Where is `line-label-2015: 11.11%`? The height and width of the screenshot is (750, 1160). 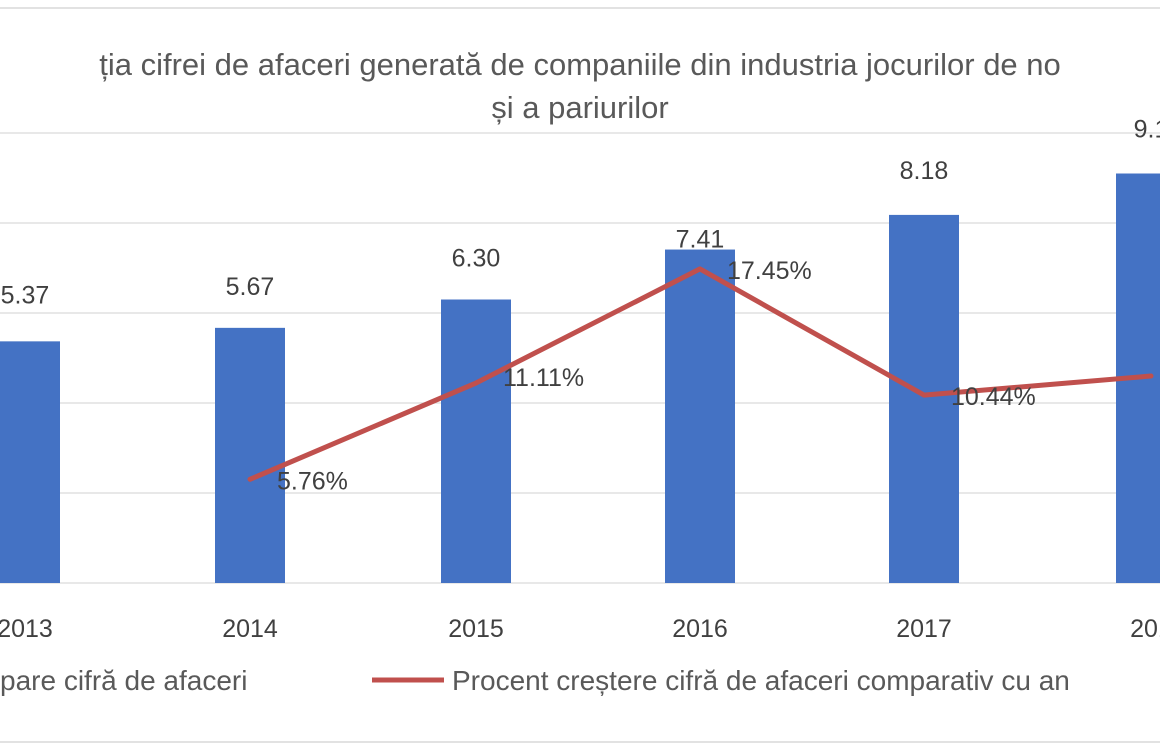 line-label-2015: 11.11% is located at coordinates (543, 378).